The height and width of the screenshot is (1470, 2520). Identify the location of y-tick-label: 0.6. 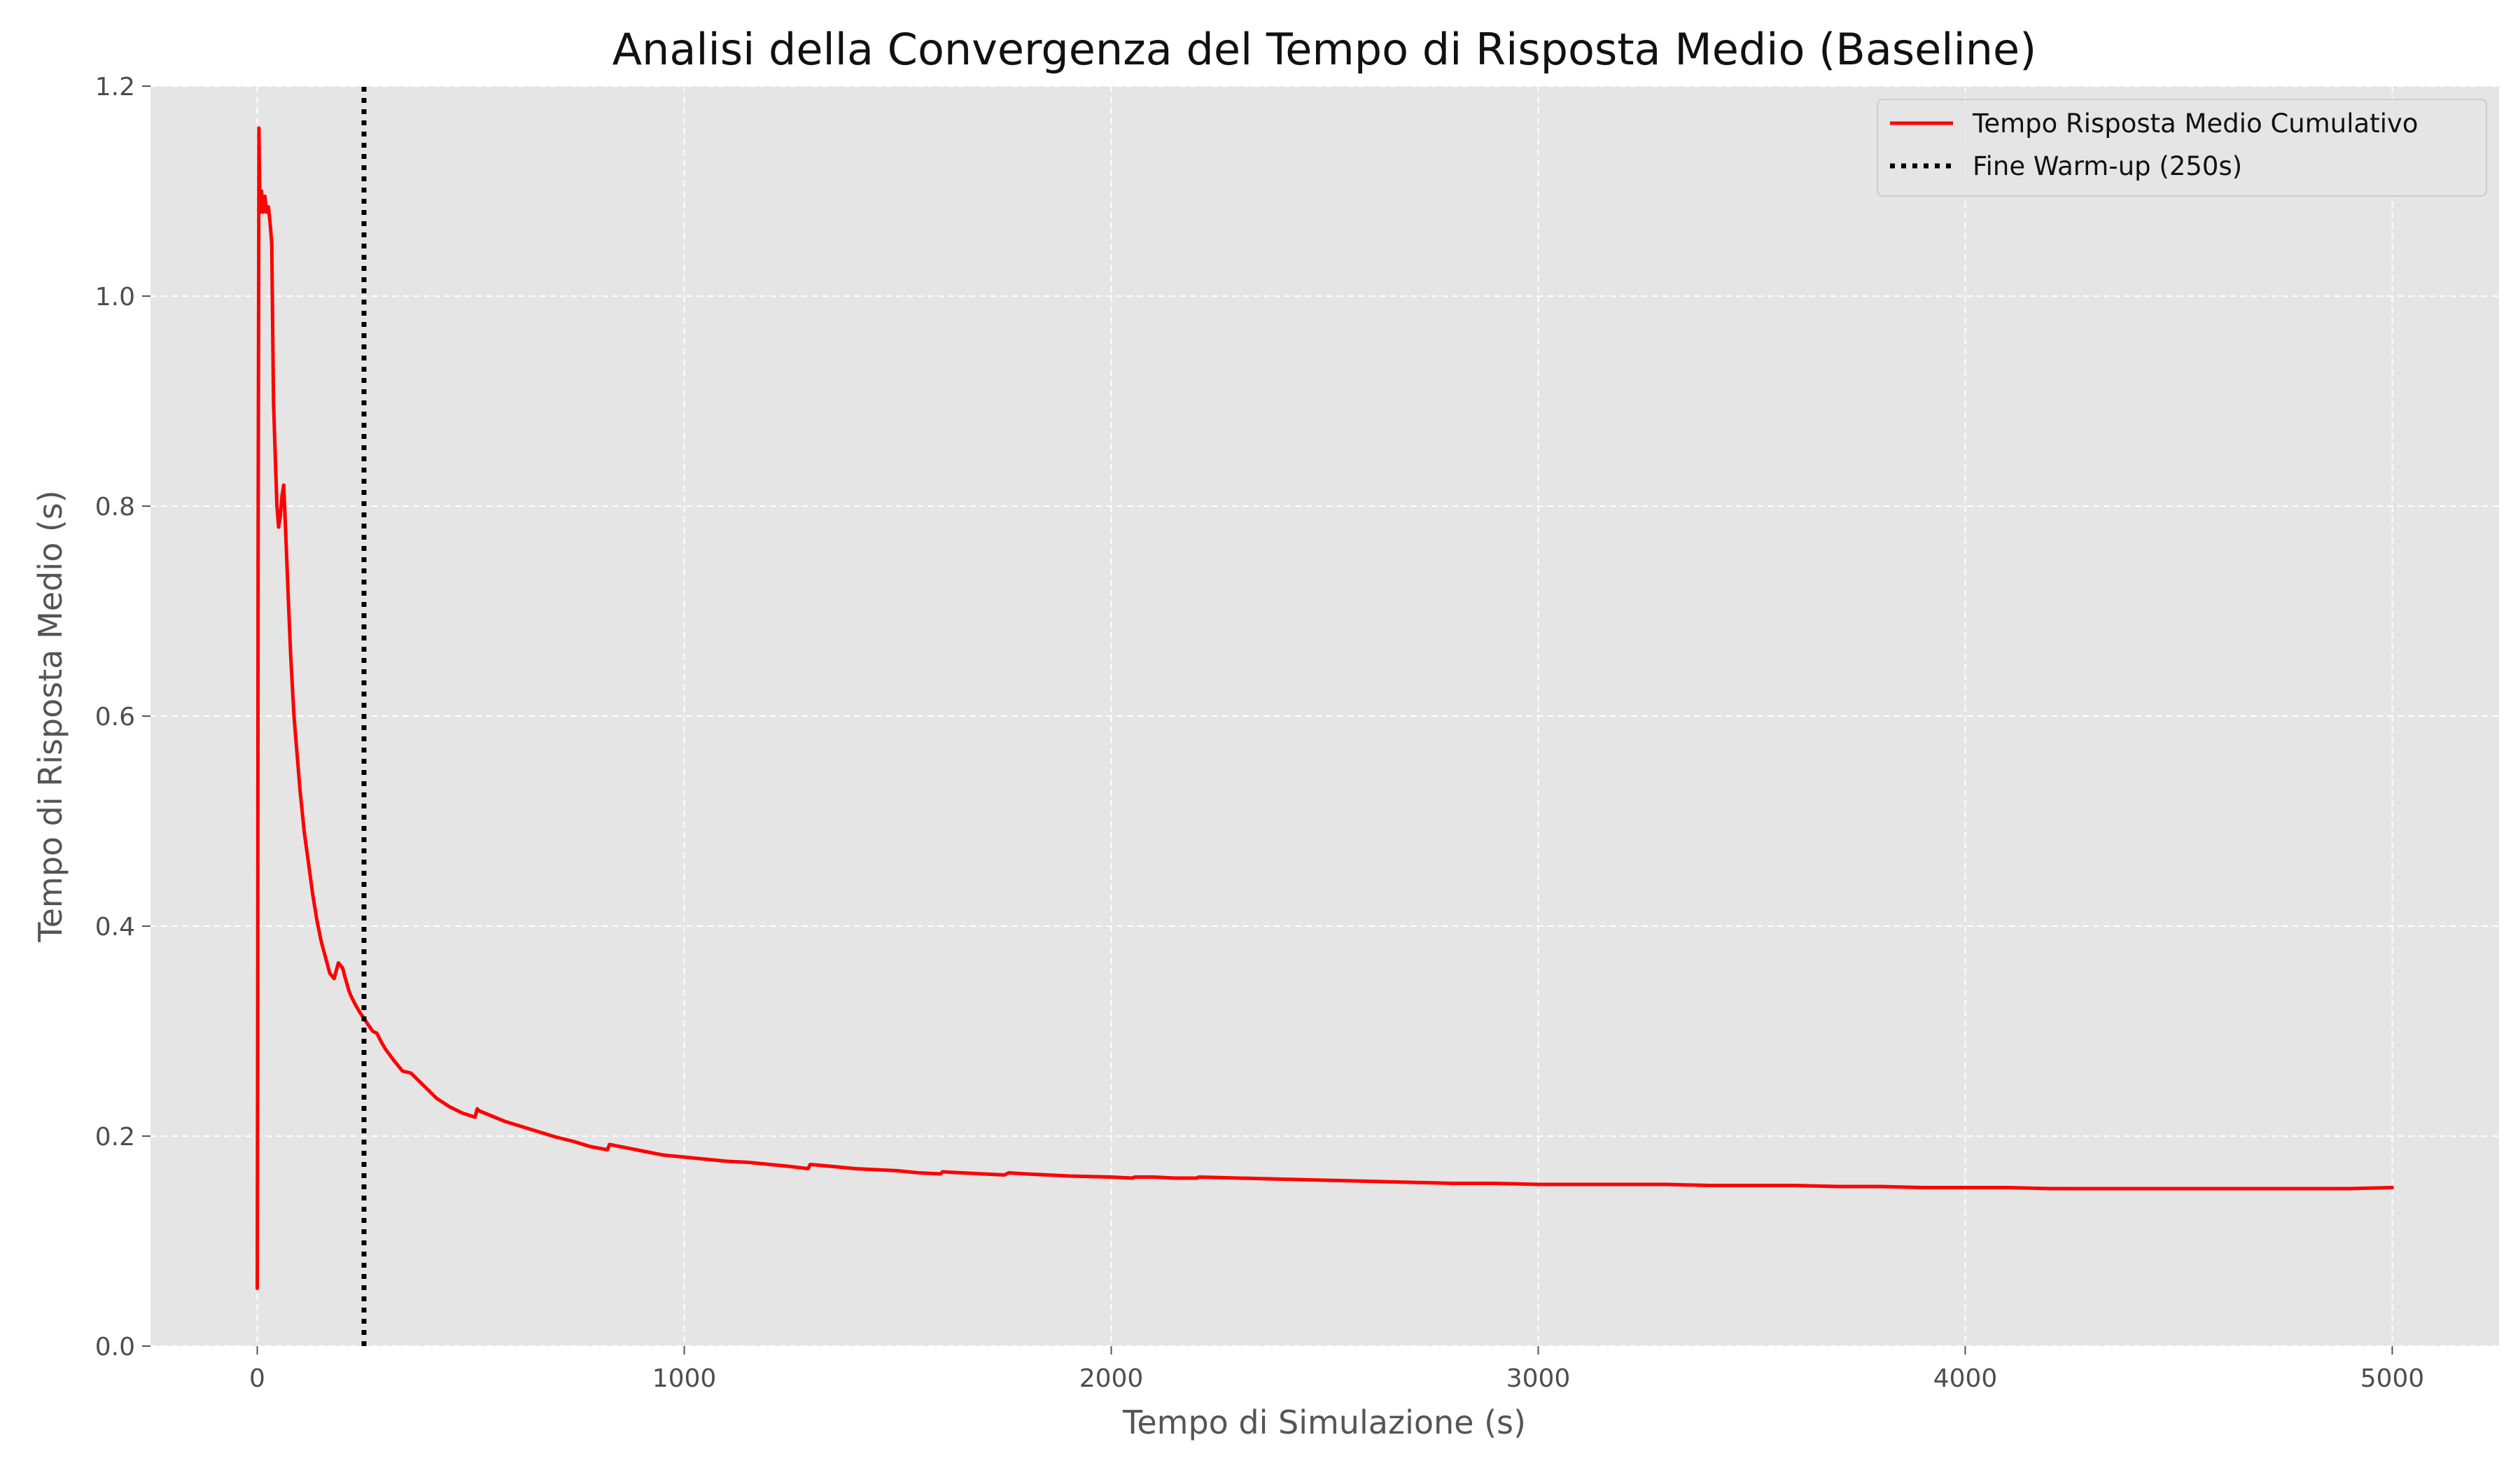
(115, 717).